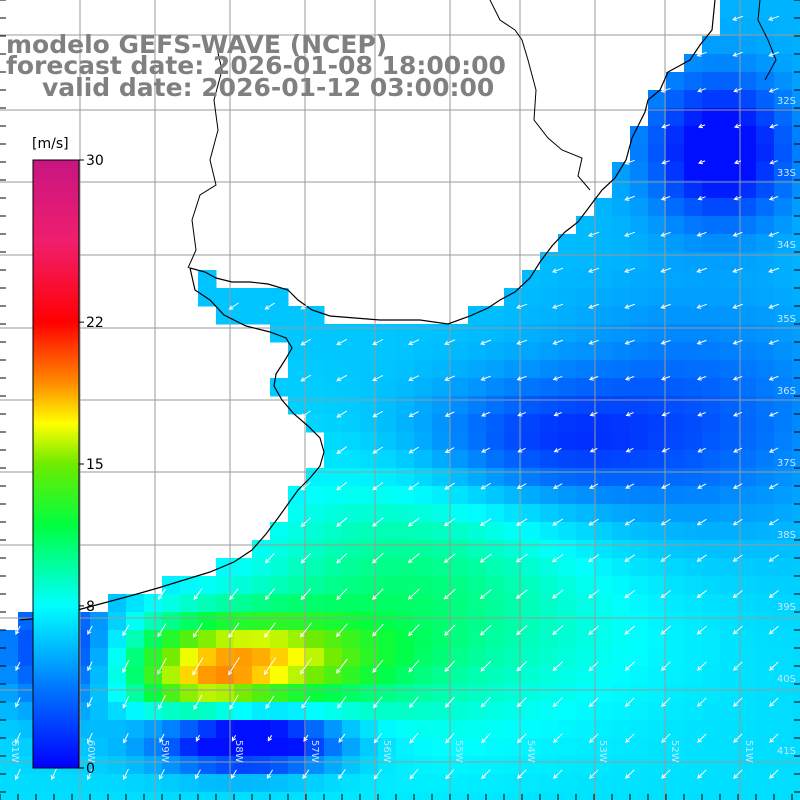  Describe the element at coordinates (786, 391) in the screenshot. I see `lat-label: 36S` at that location.